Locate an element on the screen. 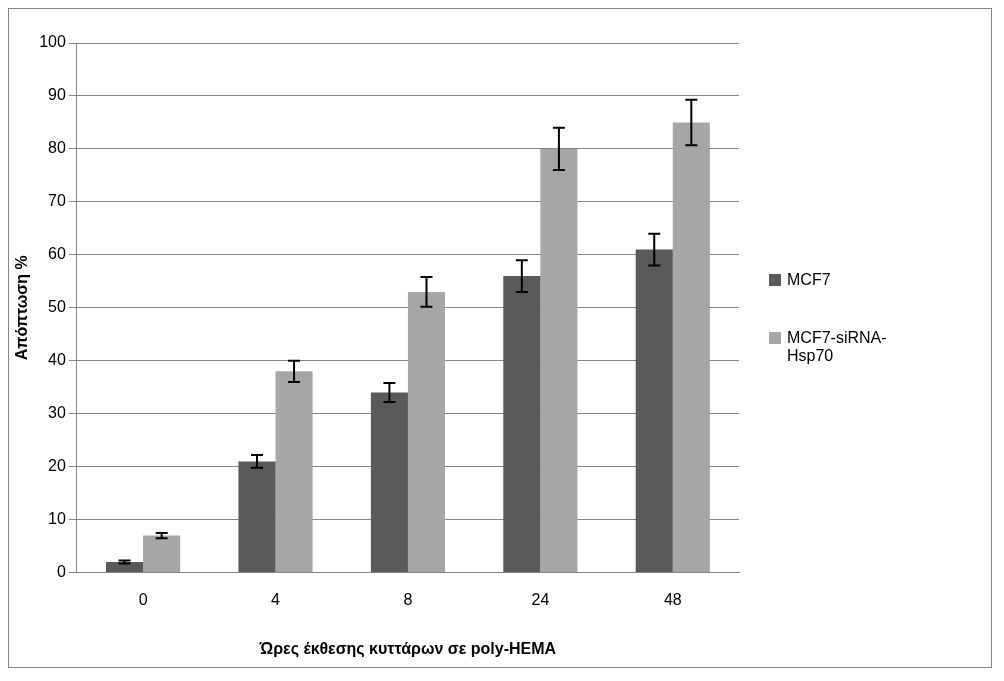  legend-label: MCF7-siRNA-Hsp70 is located at coordinates (837, 347).